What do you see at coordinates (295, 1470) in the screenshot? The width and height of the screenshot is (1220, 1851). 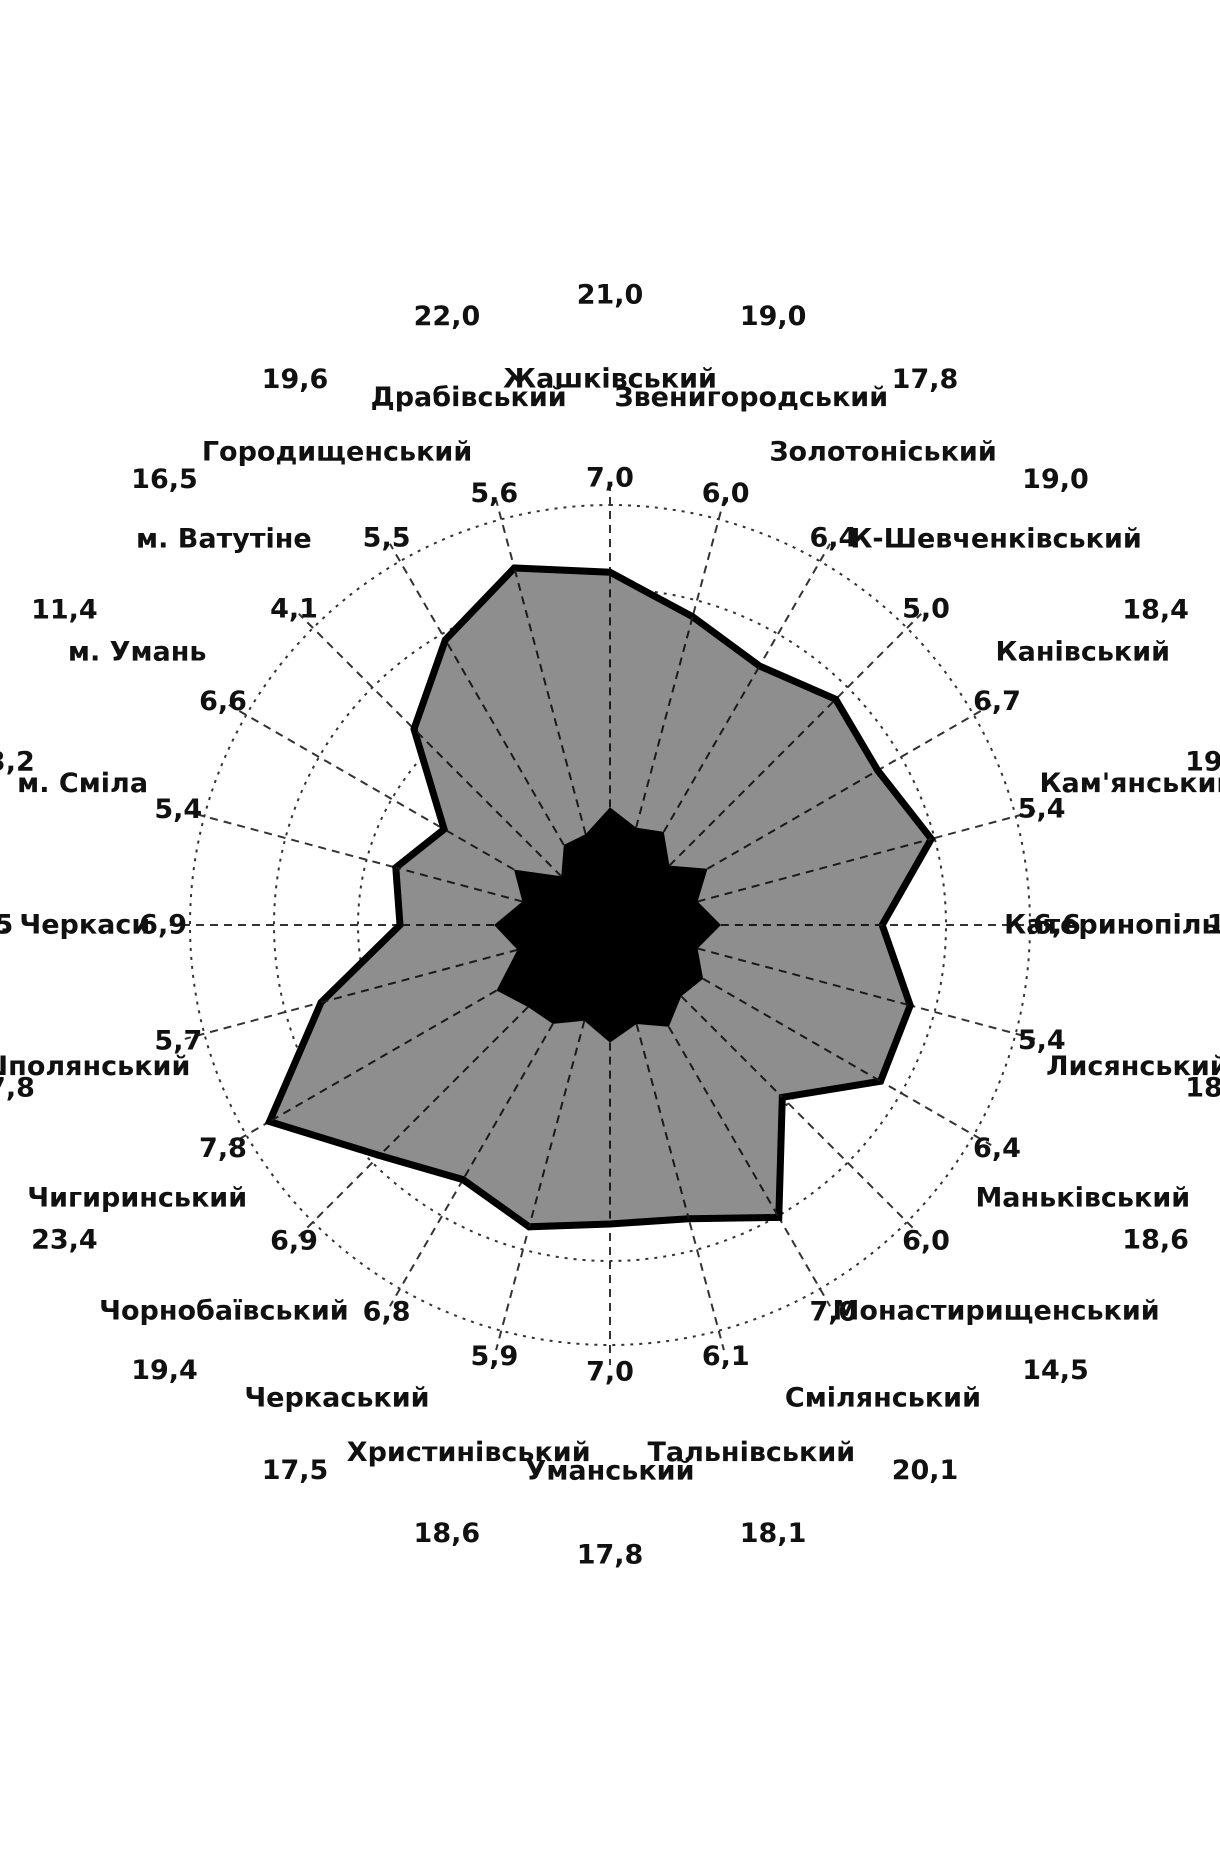 I see `outer-value-label: 17,5` at bounding box center [295, 1470].